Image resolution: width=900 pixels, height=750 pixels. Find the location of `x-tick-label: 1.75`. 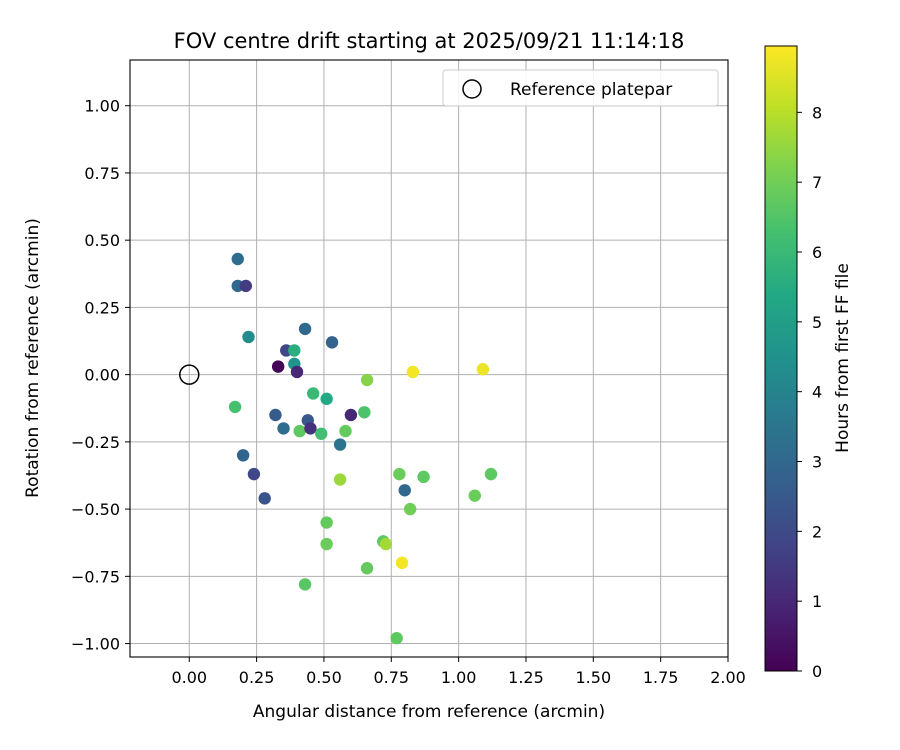

x-tick-label: 1.75 is located at coordinates (661, 677).